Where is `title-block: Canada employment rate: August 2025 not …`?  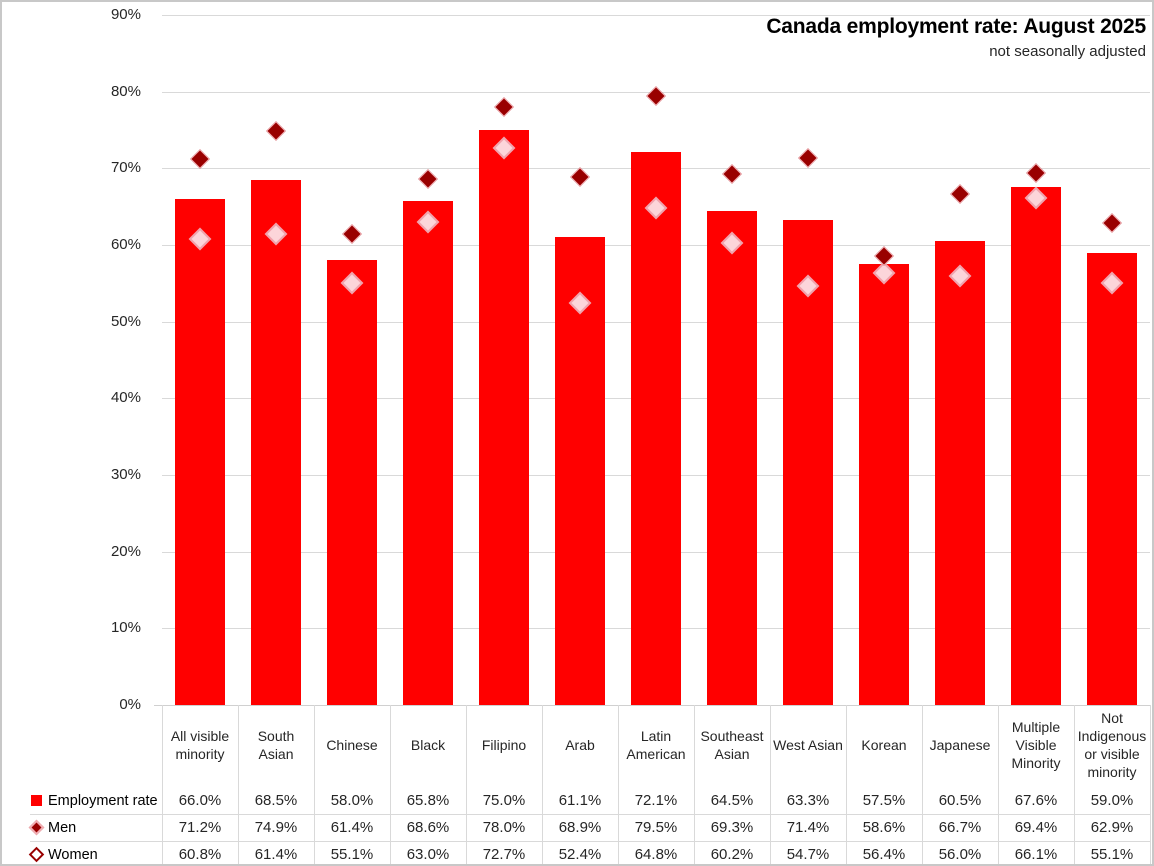 title-block: Canada employment rate: August 2025 not … is located at coordinates (956, 38).